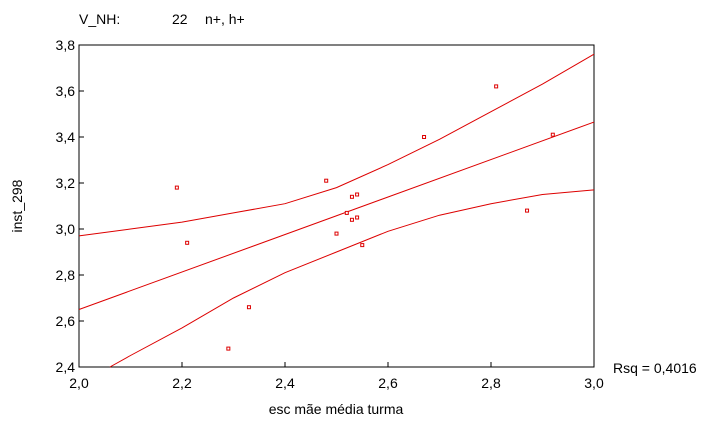  Describe the element at coordinates (336, 409) in the screenshot. I see `x-axis-label: esc mãe média turma` at that location.